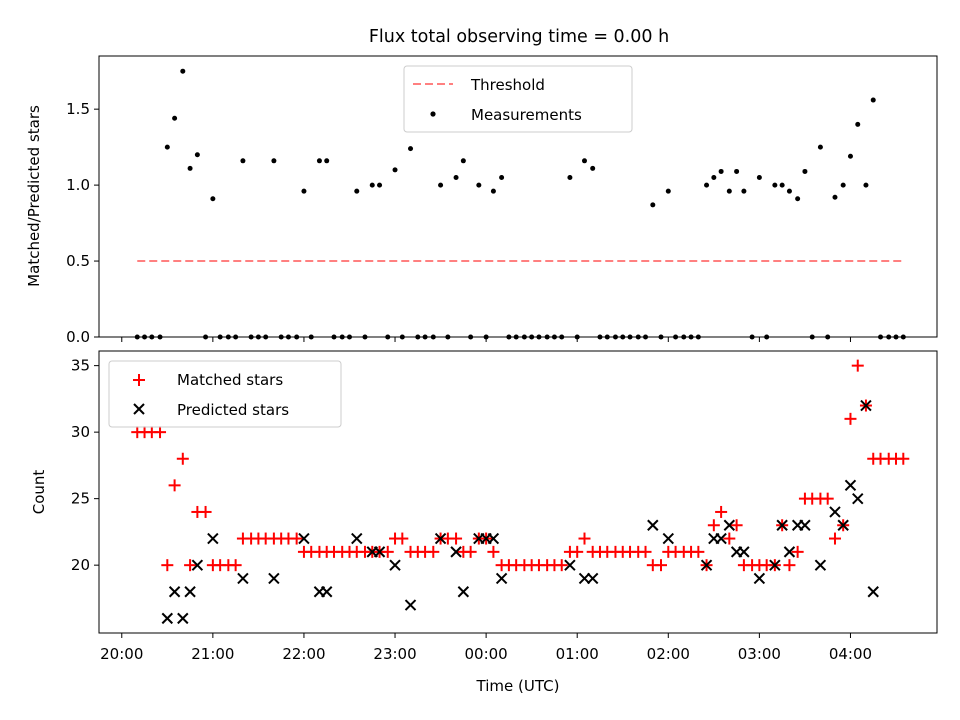 Image resolution: width=960 pixels, height=720 pixels. I want to click on bottom-y-axis-label: Count, so click(39, 492).